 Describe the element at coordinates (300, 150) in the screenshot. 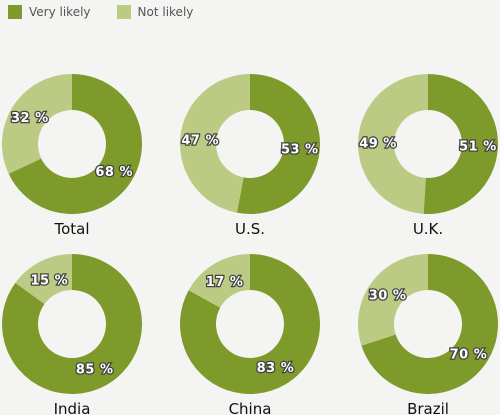

I see `data-label-very-likely: 53 %` at that location.